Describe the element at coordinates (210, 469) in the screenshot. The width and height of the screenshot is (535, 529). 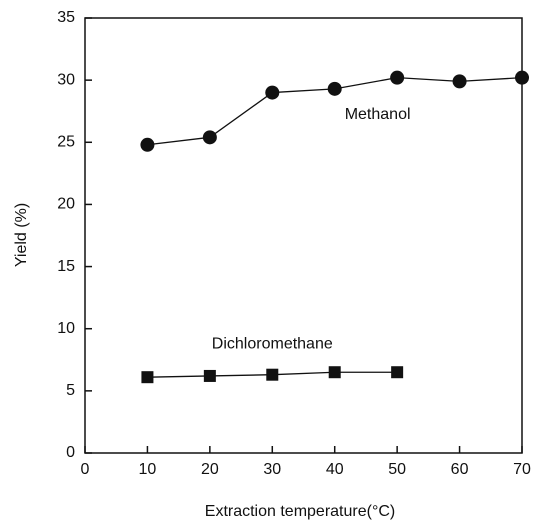
I see `x-tick-label: 20` at that location.